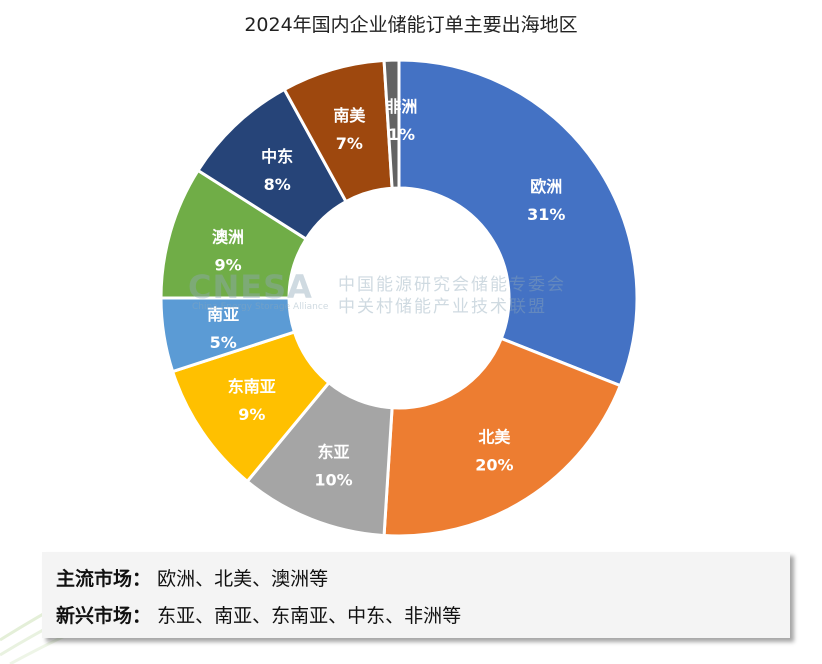 This screenshot has width=822, height=664. What do you see at coordinates (104, 579) in the screenshot?
I see `mainstream-label: 主流市场：` at bounding box center [104, 579].